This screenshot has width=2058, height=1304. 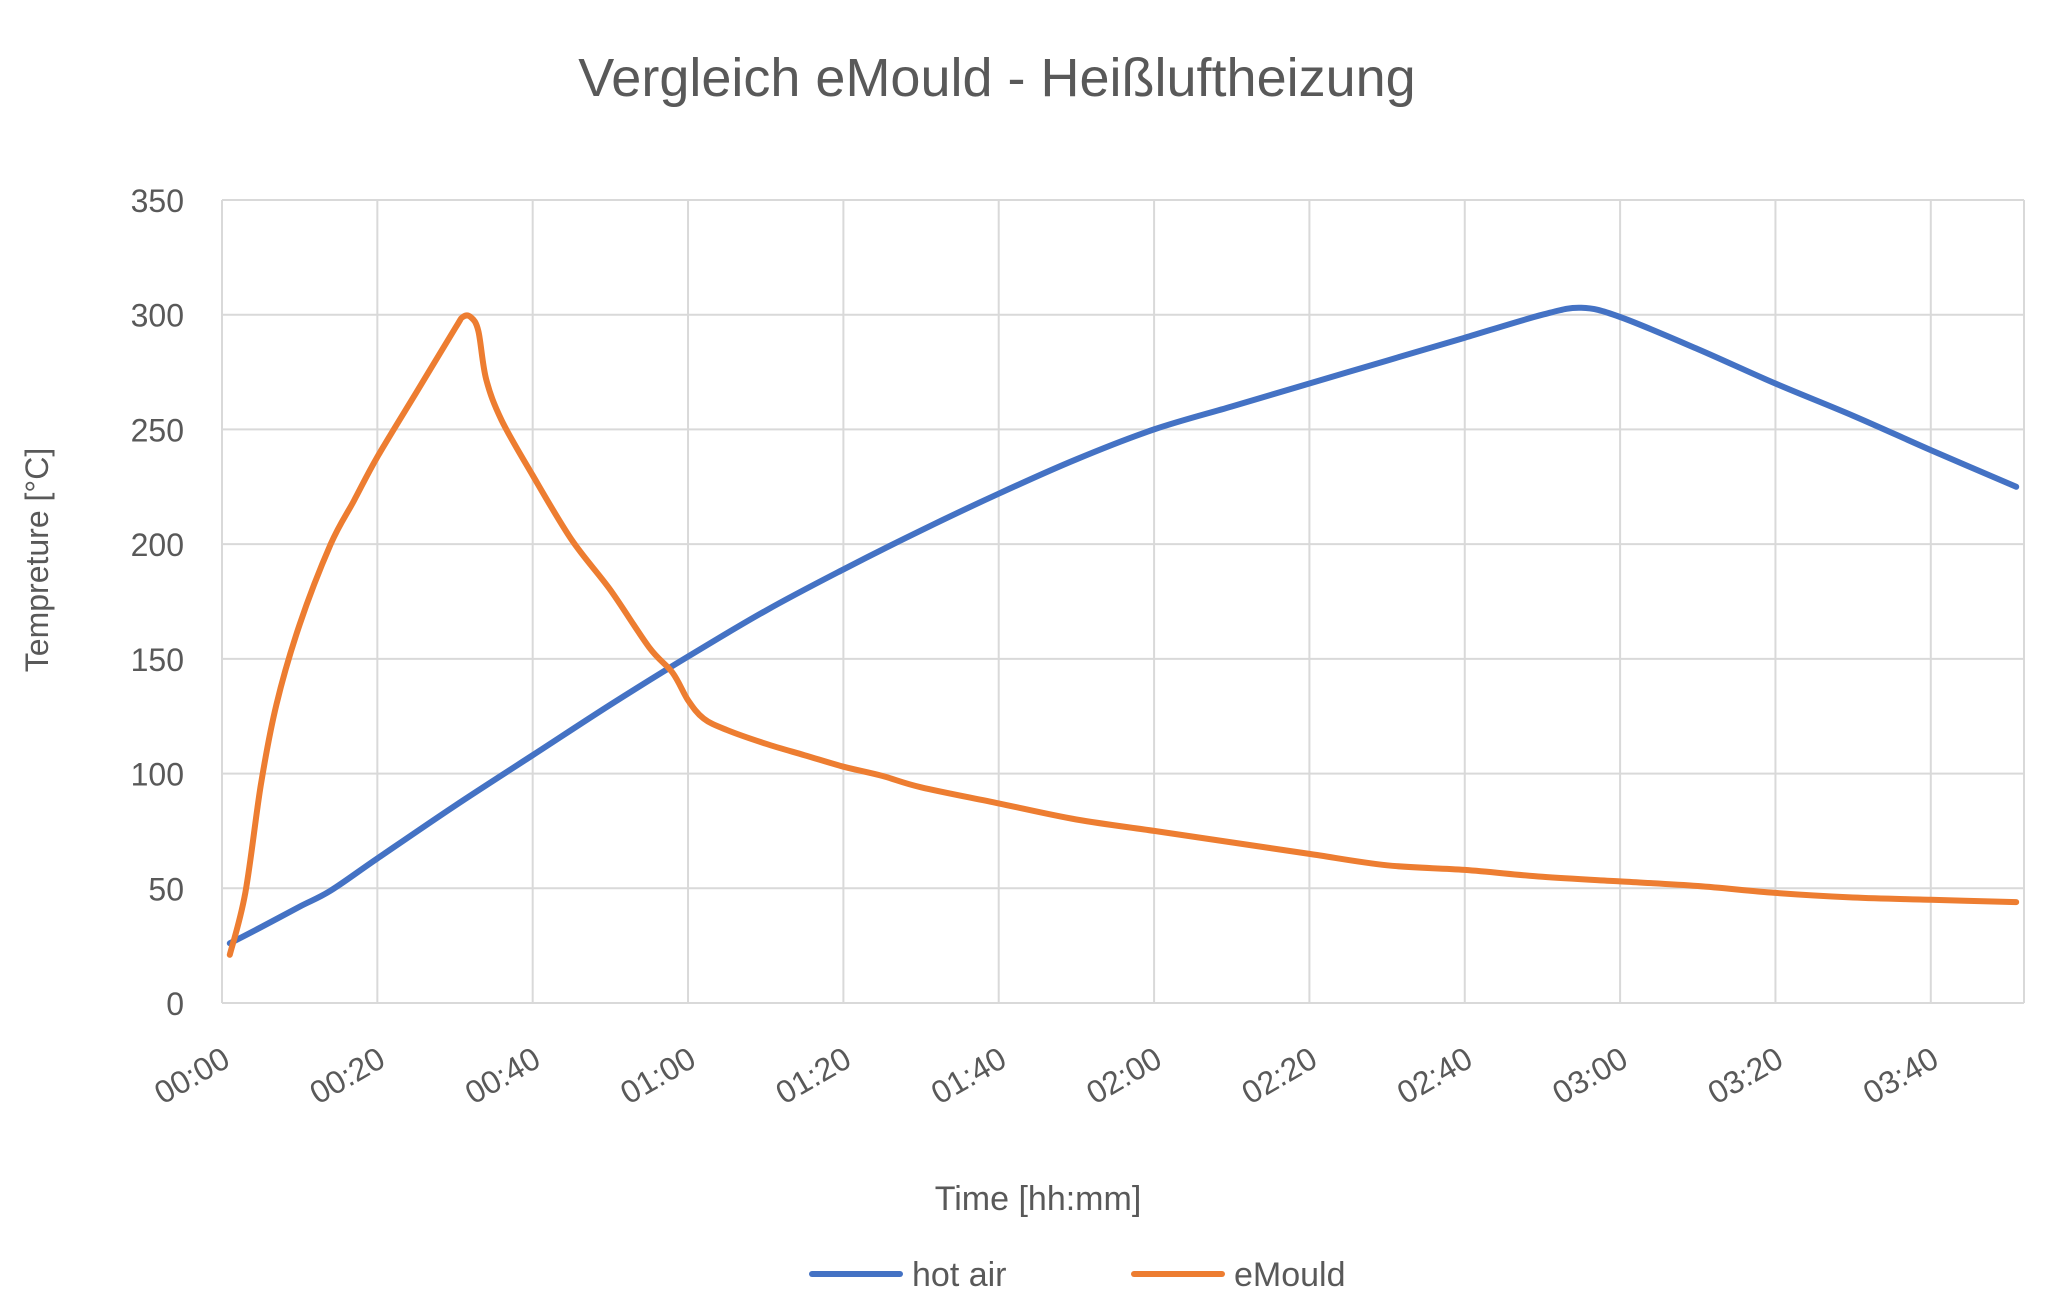 I want to click on chart-title: Vergleich eMould - Heißluftheizung, so click(x=996, y=78).